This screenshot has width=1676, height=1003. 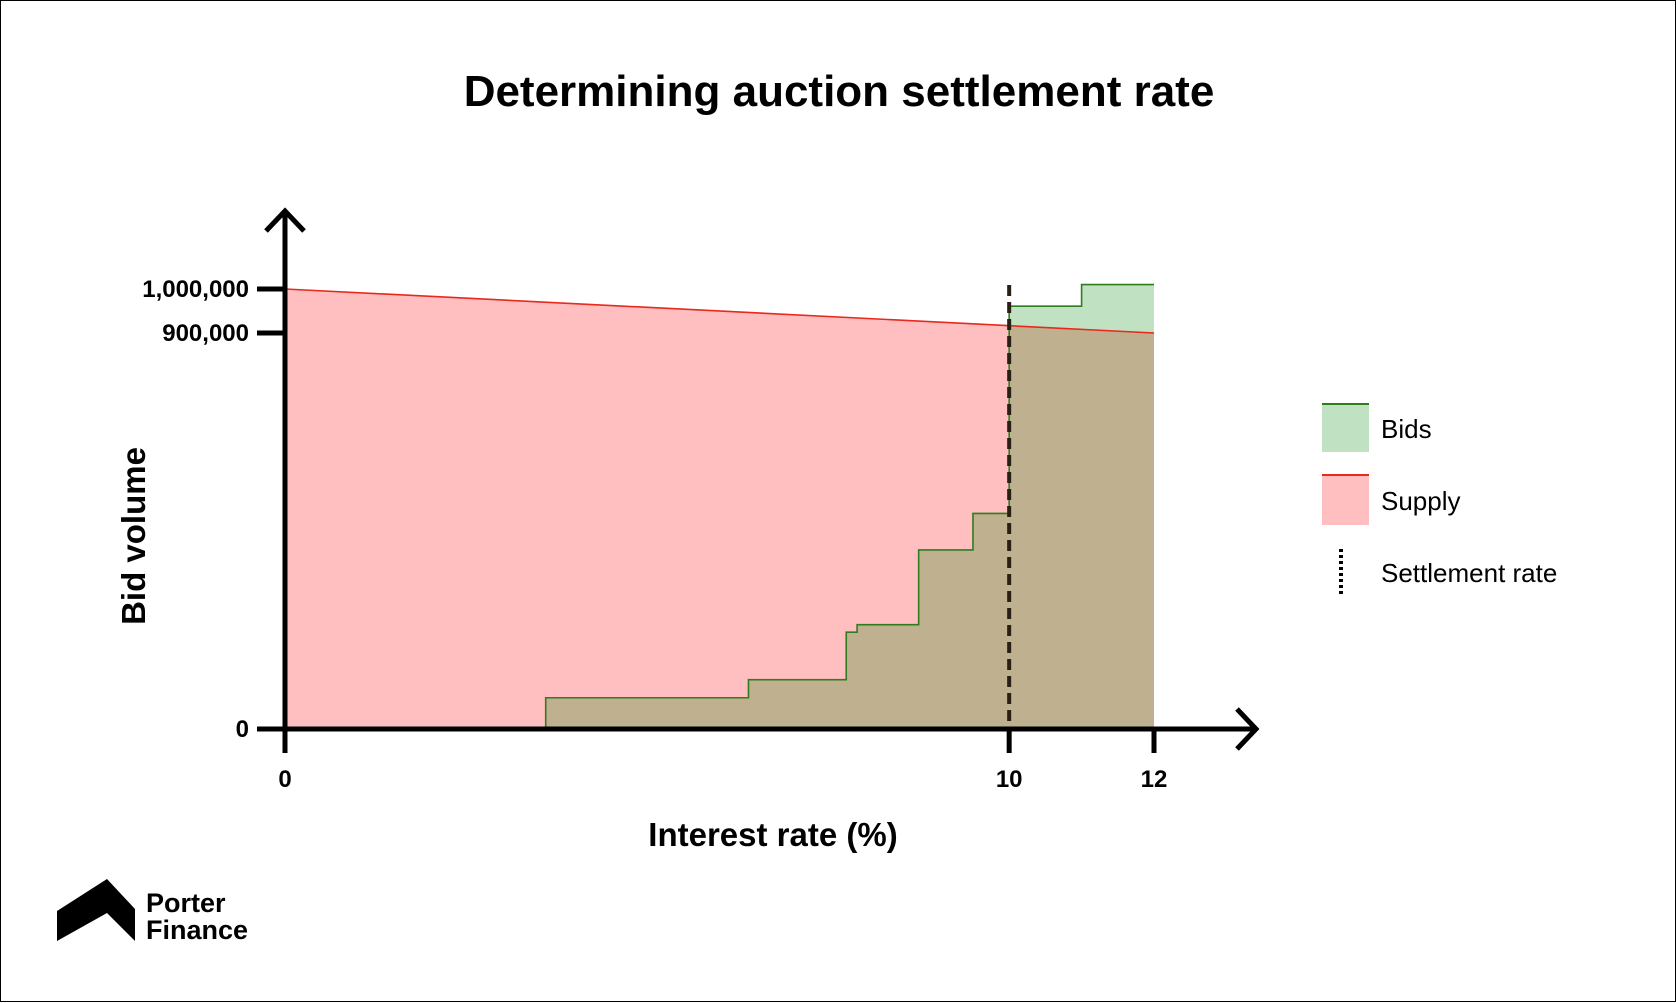 I want to click on x-ticks: 0 10 12, so click(x=722, y=761).